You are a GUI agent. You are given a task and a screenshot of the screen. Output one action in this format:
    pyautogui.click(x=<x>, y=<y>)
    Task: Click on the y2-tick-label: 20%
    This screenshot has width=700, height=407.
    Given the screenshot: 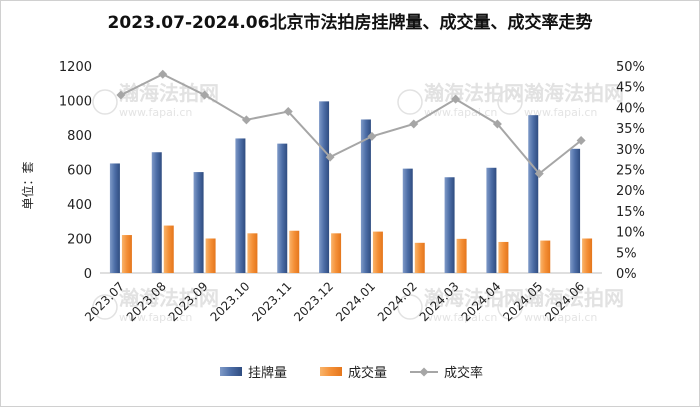 What is the action you would take?
    pyautogui.click(x=630, y=191)
    